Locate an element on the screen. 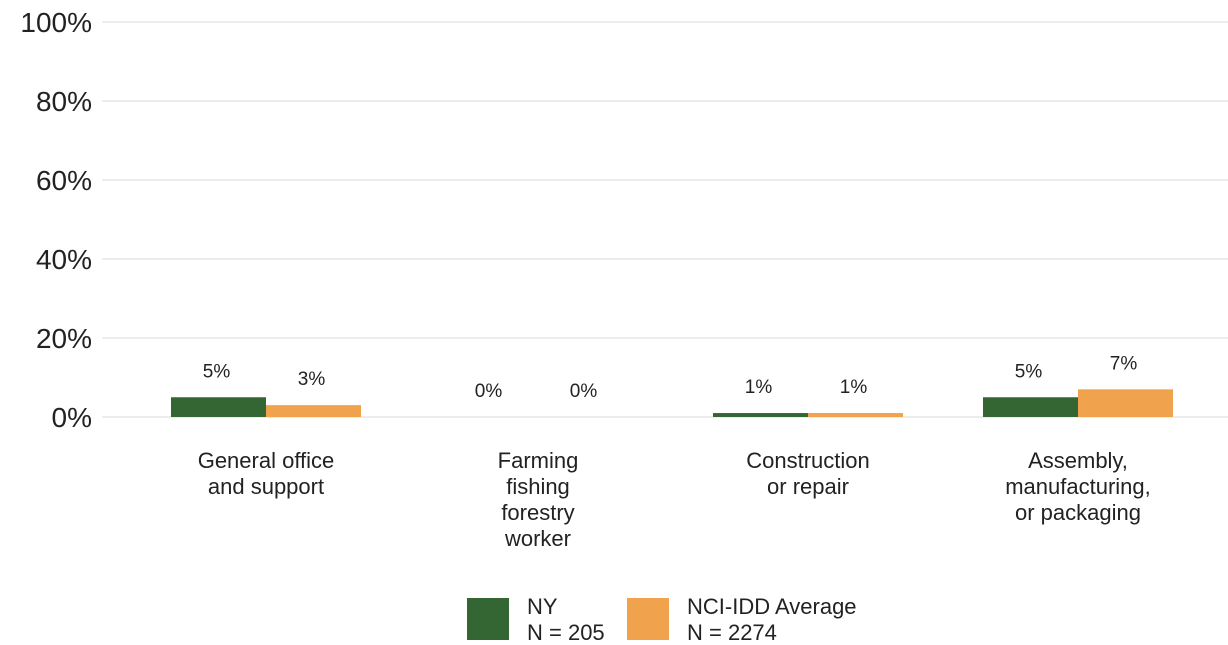 The width and height of the screenshot is (1228, 645). y-tick-label: 40% is located at coordinates (64, 259).